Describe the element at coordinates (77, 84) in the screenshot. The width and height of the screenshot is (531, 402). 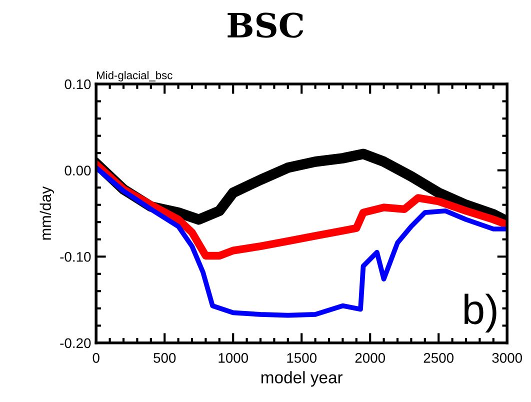
I see `y-tick-label: 0.10` at that location.